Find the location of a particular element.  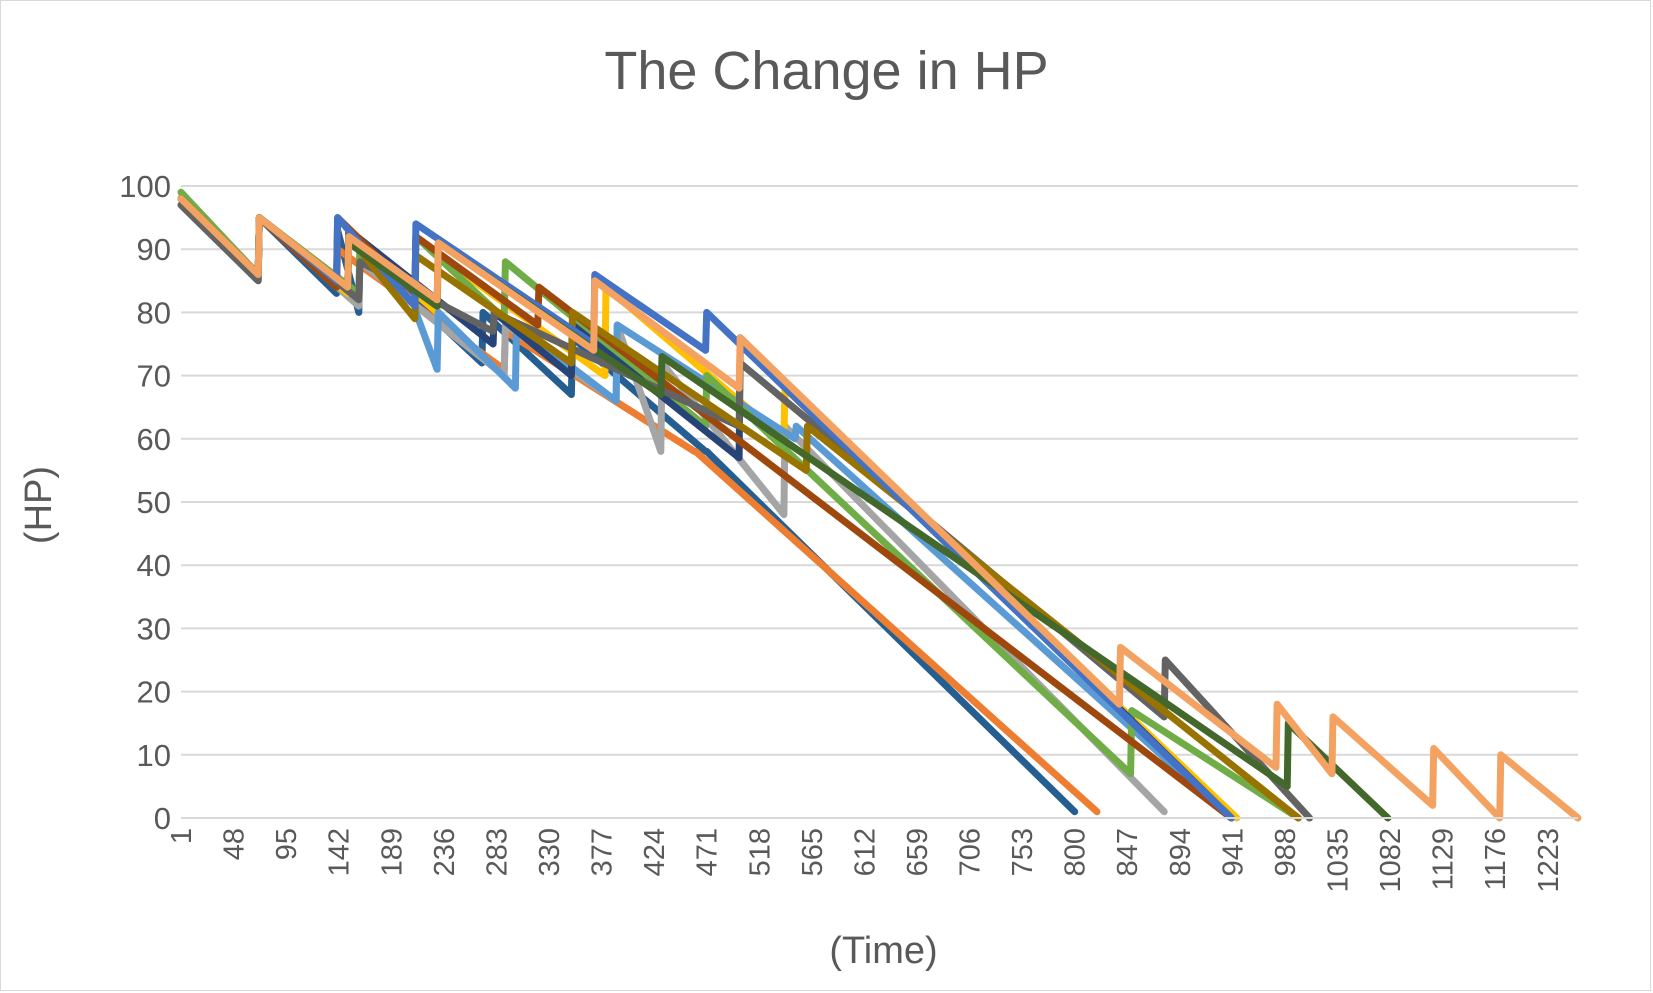

y-tick-label: 60 is located at coordinates (154, 439).